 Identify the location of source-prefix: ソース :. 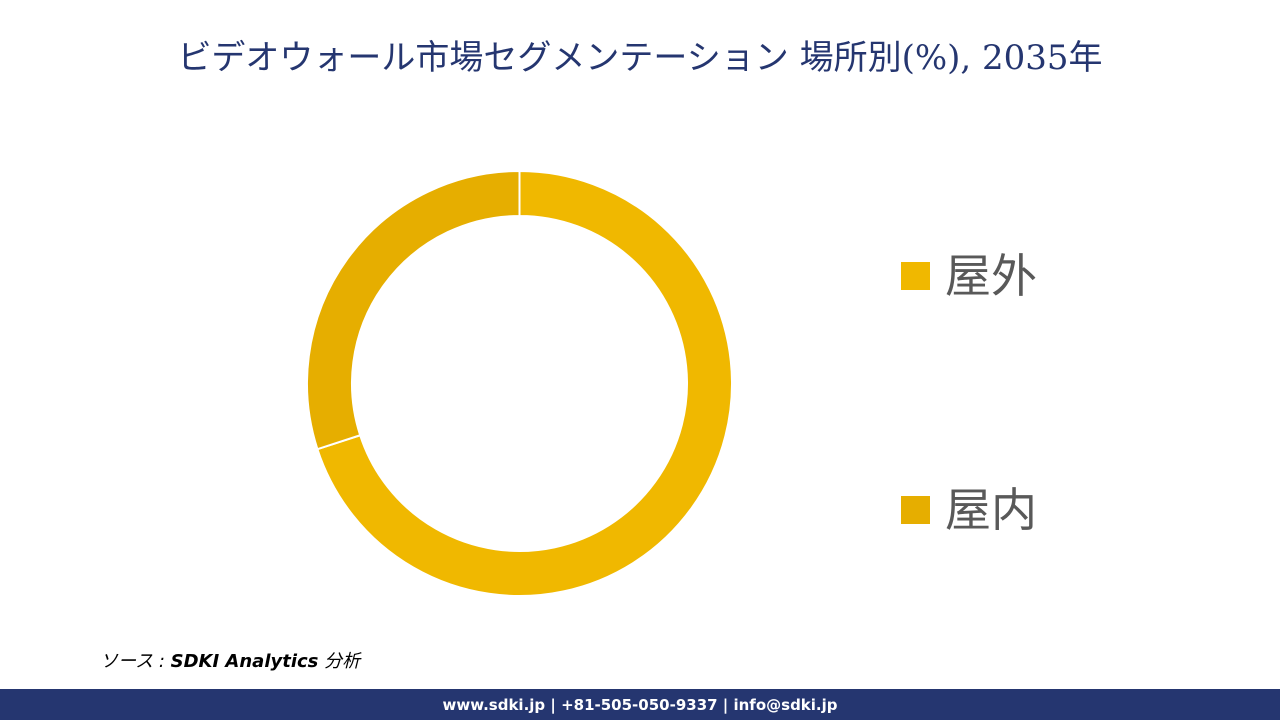
(135, 661).